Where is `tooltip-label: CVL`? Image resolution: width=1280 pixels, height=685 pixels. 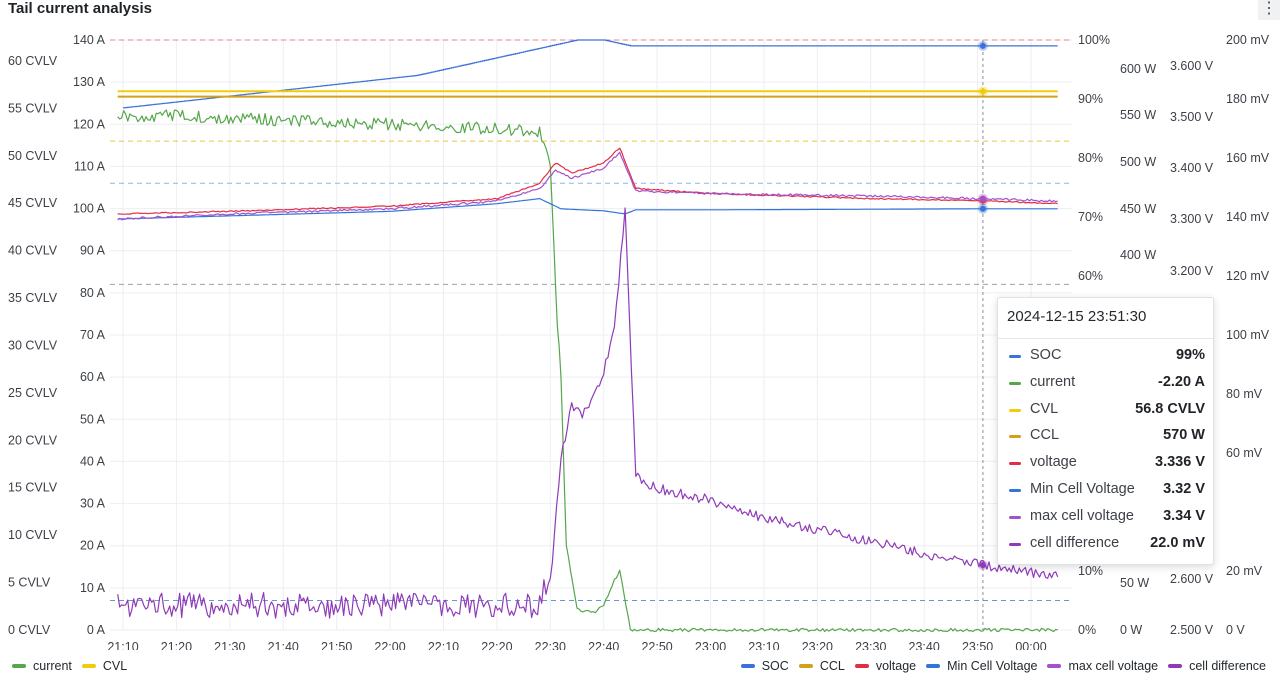 tooltip-label: CVL is located at coordinates (1044, 408).